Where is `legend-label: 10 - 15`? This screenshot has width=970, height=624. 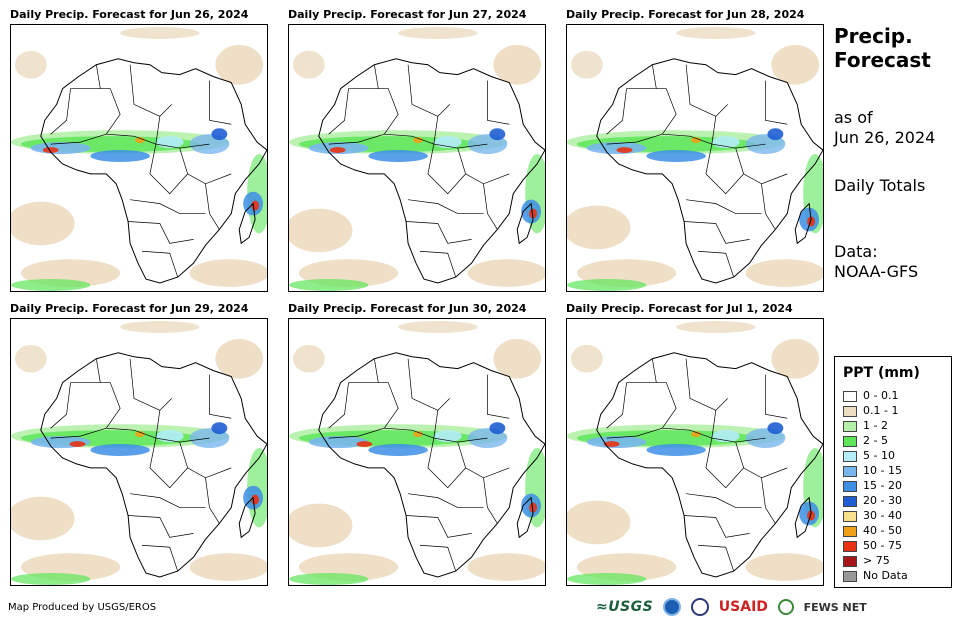 legend-label: 10 - 15 is located at coordinates (882, 470).